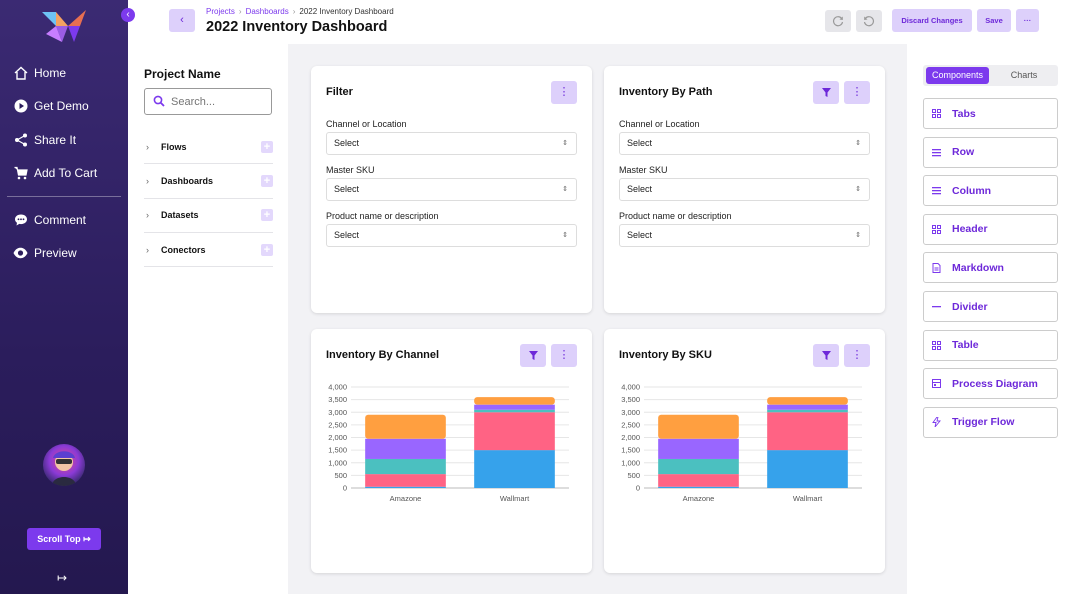 This screenshot has height=594, width=1080. I want to click on comment-icon, so click(20, 219).